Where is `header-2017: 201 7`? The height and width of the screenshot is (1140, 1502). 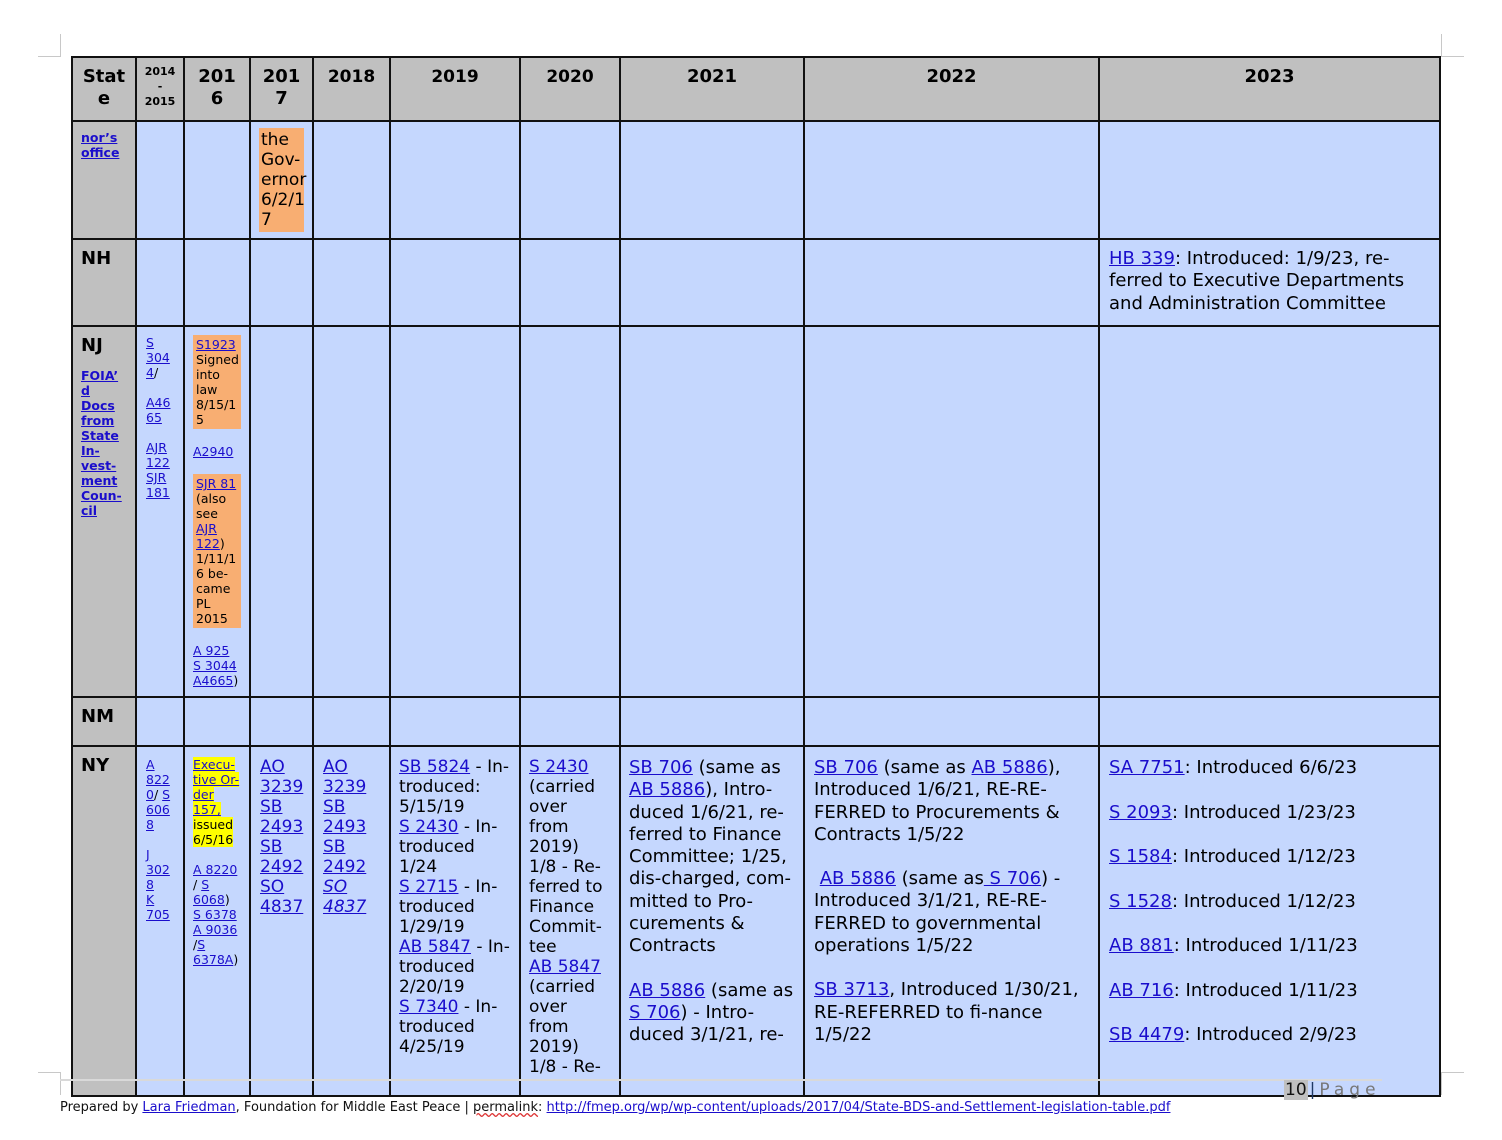
header-2017: 201 7 is located at coordinates (281, 89).